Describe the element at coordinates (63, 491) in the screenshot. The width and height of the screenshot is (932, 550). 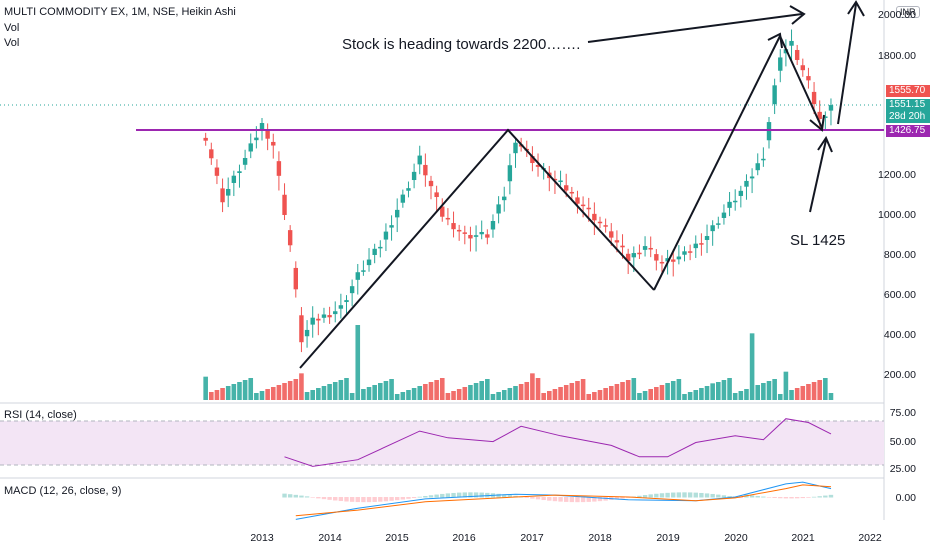
I see `macd-legend: MACD (12, 26, close, 9)` at that location.